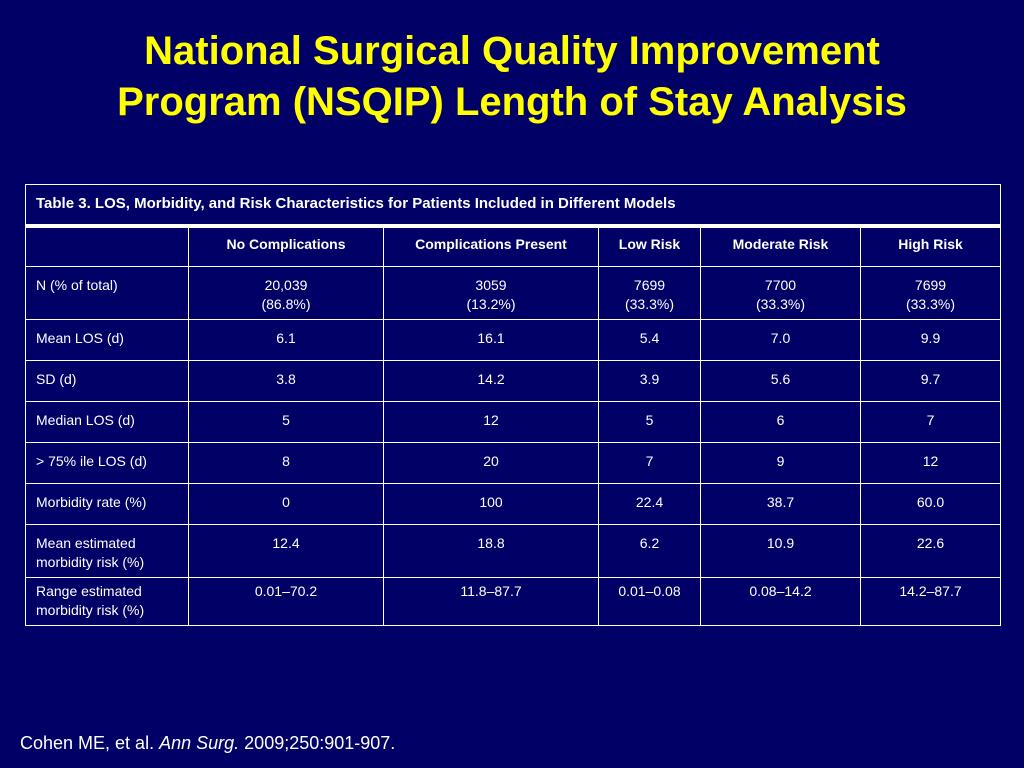 The width and height of the screenshot is (1024, 768). I want to click on table-cell: 38.7, so click(780, 504).